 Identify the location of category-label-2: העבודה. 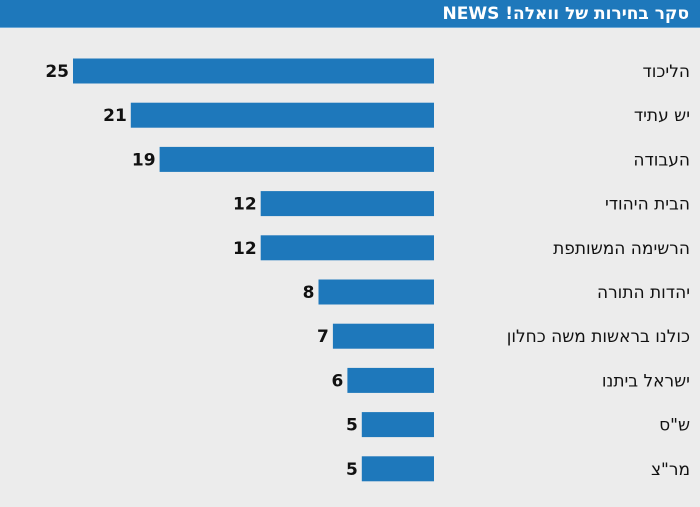
(661, 160).